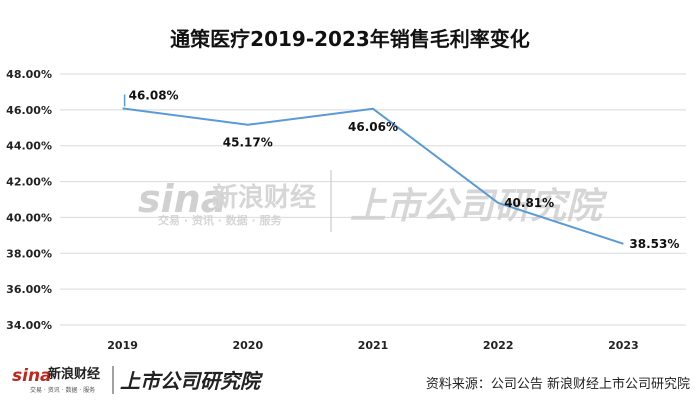  Describe the element at coordinates (247, 345) in the screenshot. I see `x-tick-label: 2020` at that location.